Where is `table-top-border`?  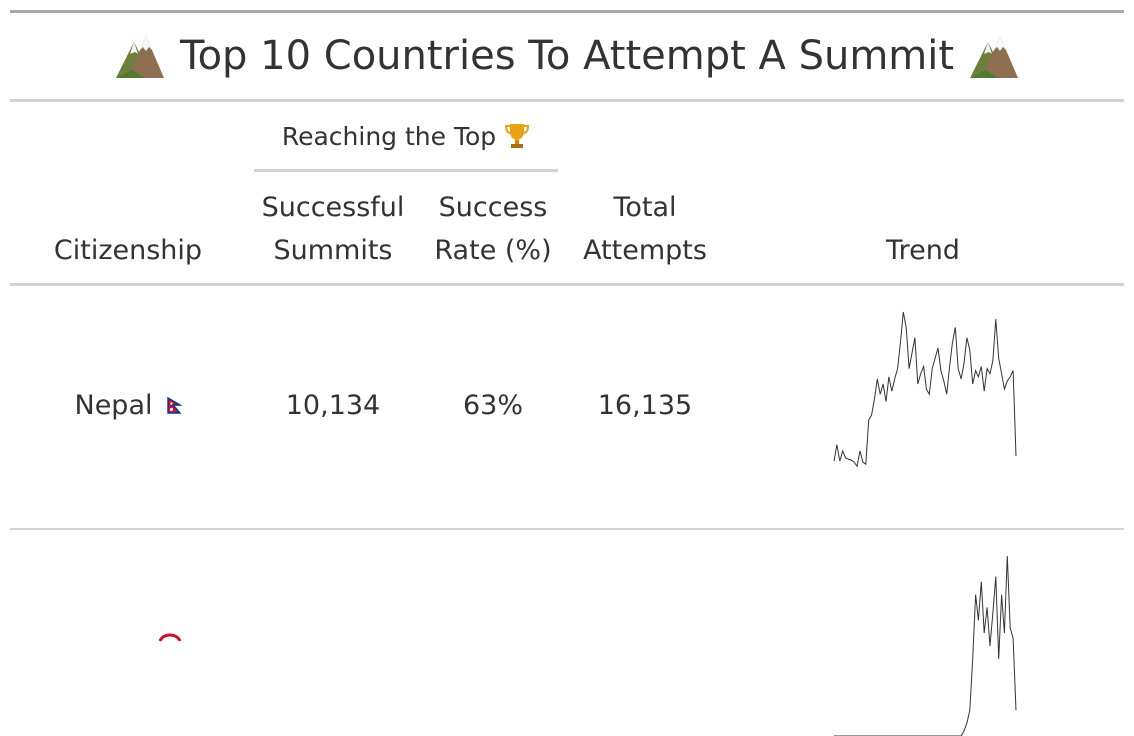 table-top-border is located at coordinates (567, 11).